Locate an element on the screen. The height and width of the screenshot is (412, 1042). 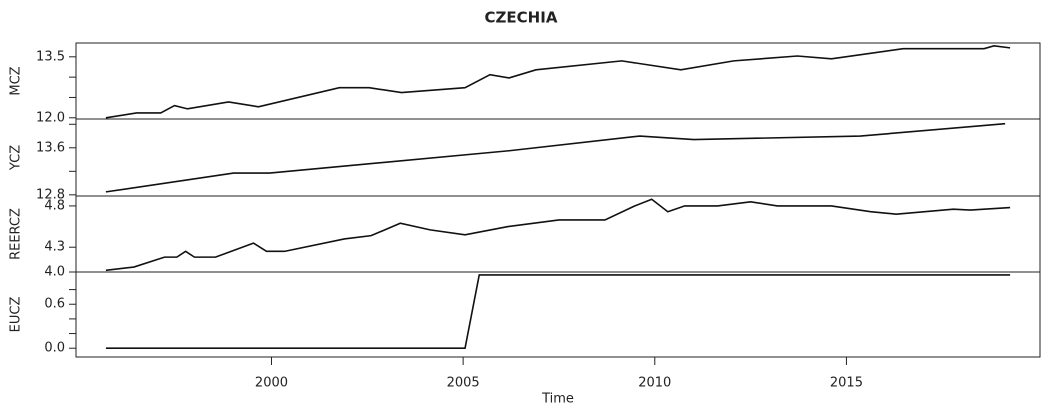
x-tick-label: 2010 is located at coordinates (654, 383).